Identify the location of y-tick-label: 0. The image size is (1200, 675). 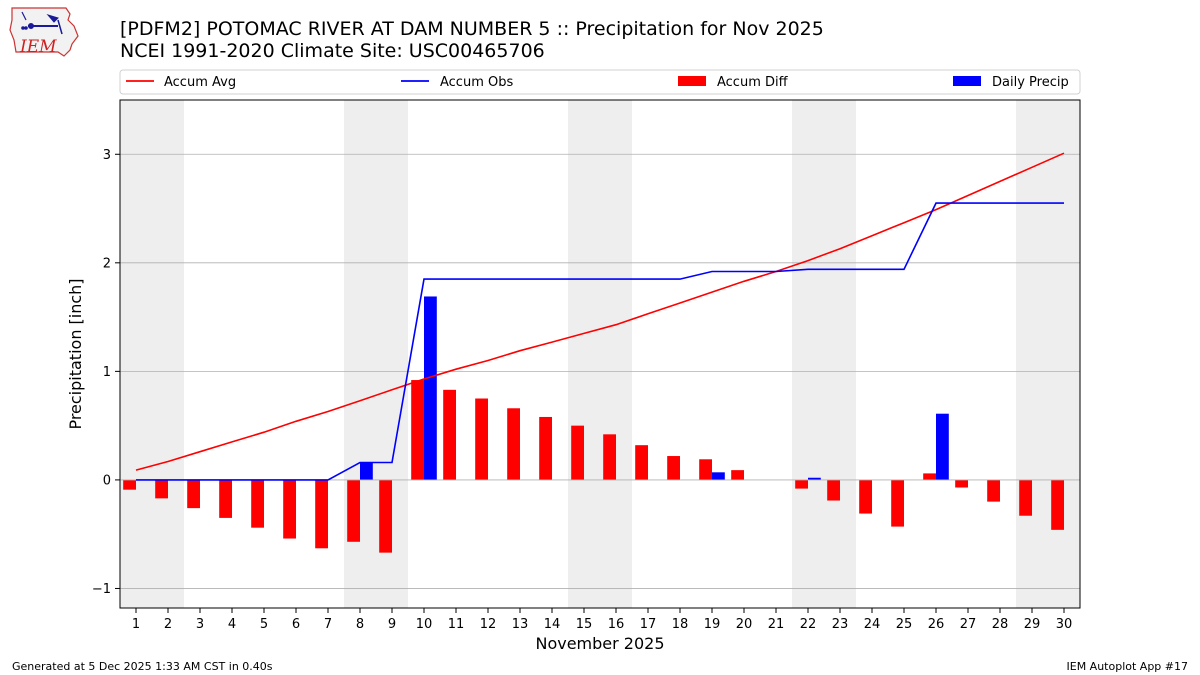
(107, 480).